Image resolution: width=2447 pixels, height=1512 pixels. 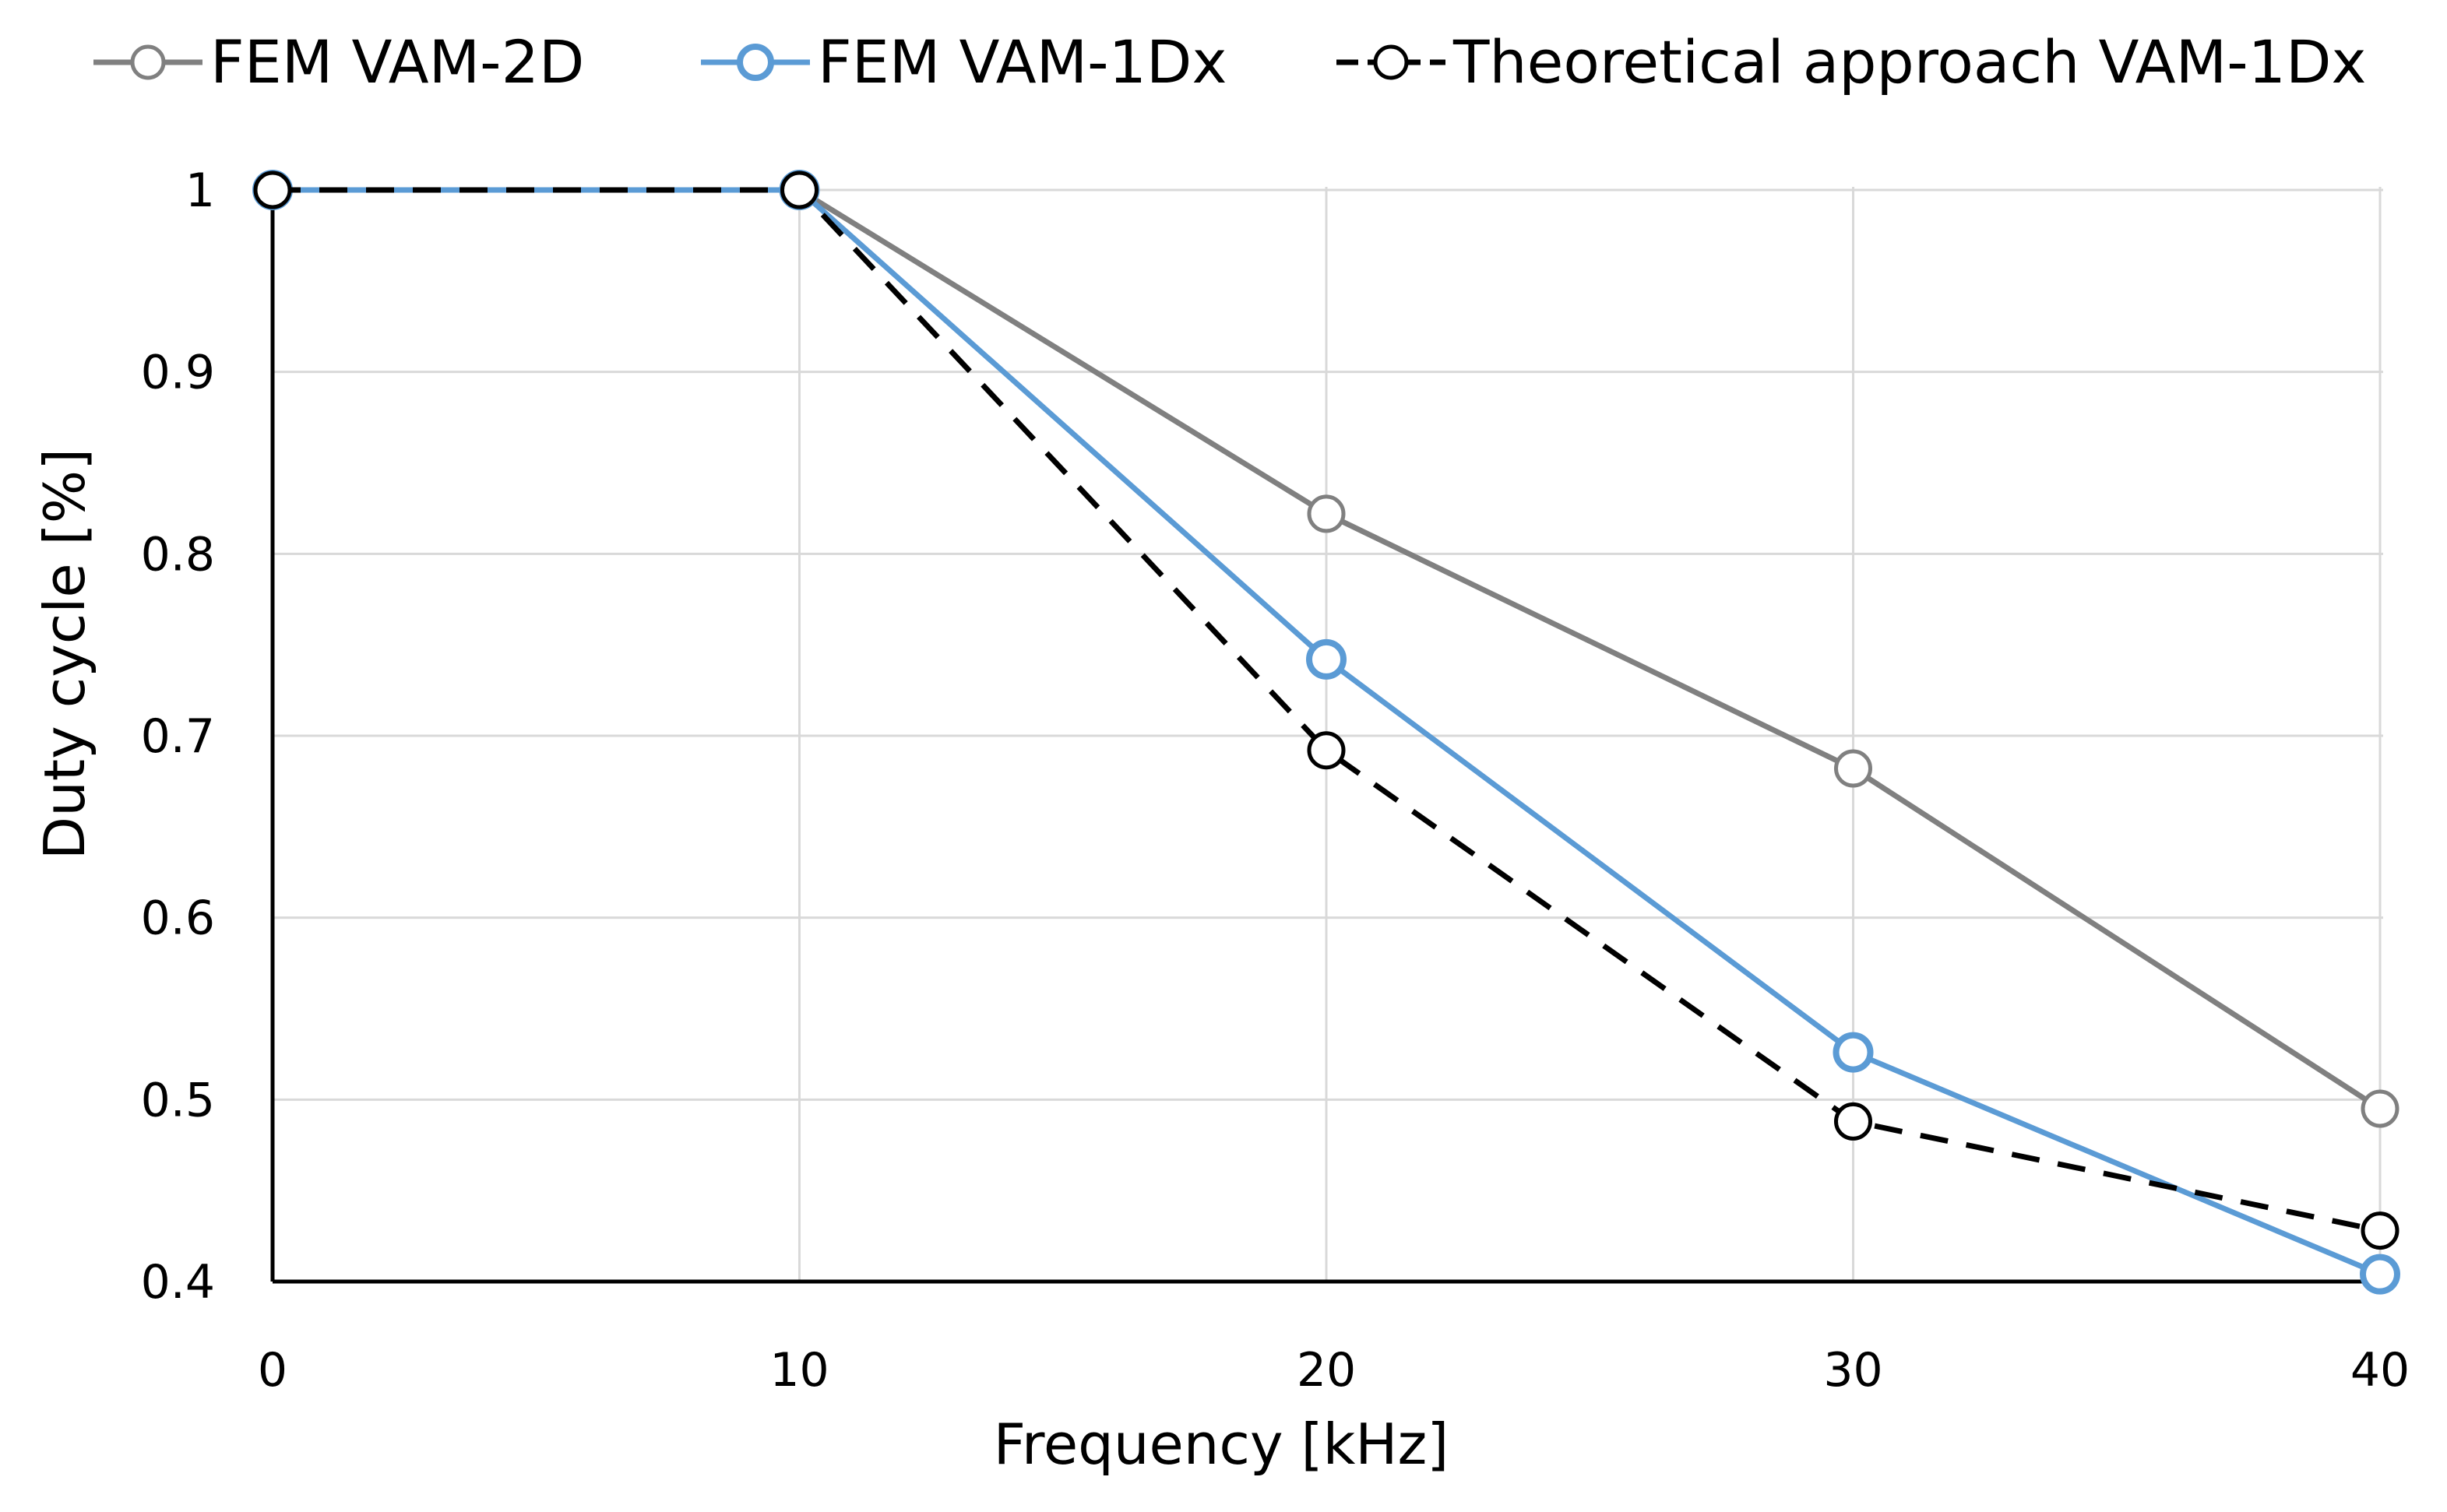 I want to click on y-tick-label: 0.7, so click(x=178, y=736).